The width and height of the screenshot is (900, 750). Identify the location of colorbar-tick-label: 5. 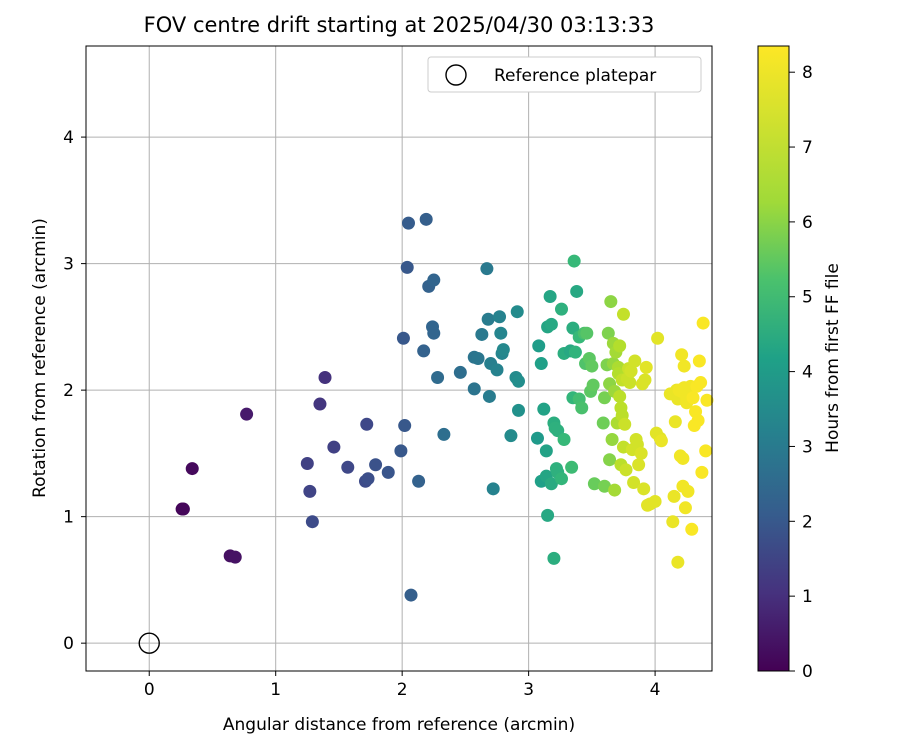
(807, 298).